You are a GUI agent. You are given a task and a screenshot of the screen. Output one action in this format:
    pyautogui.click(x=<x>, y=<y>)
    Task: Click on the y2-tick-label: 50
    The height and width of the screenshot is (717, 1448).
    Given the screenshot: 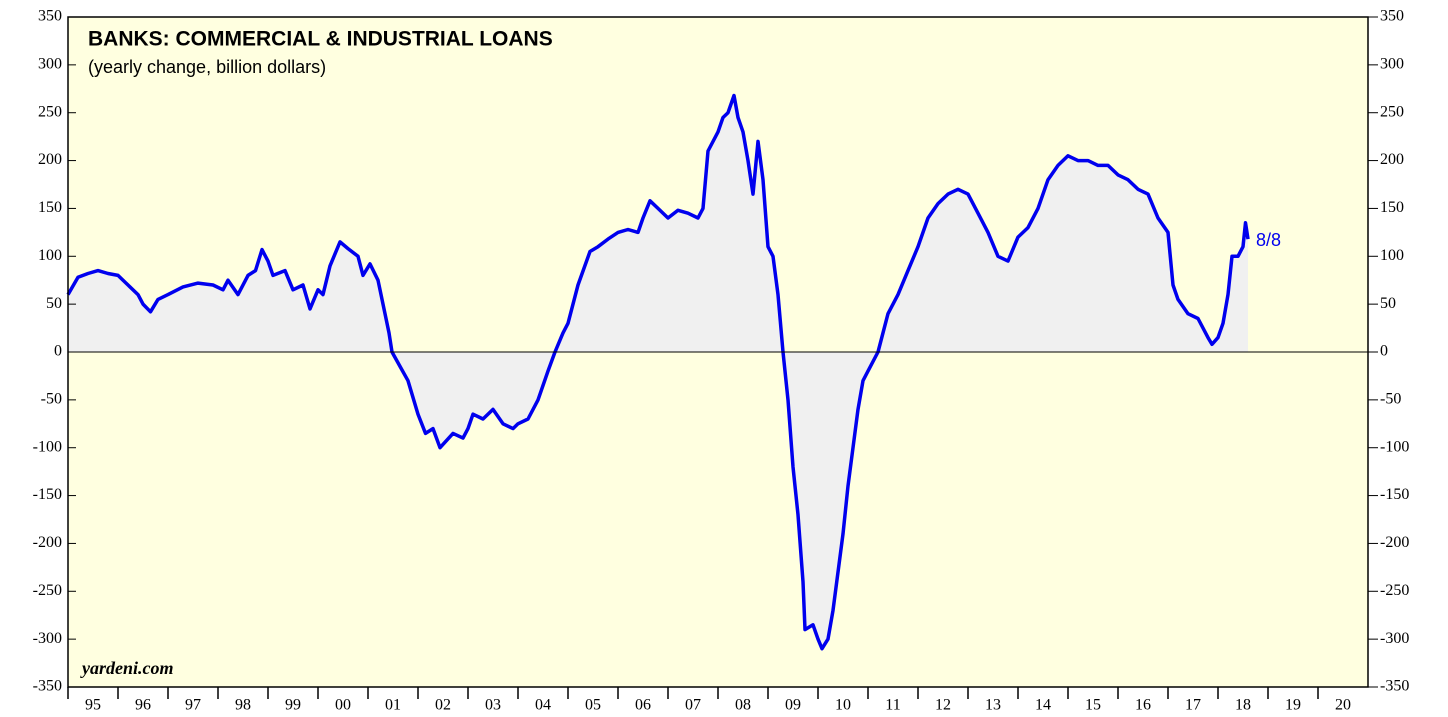 What is the action you would take?
    pyautogui.click(x=1388, y=303)
    